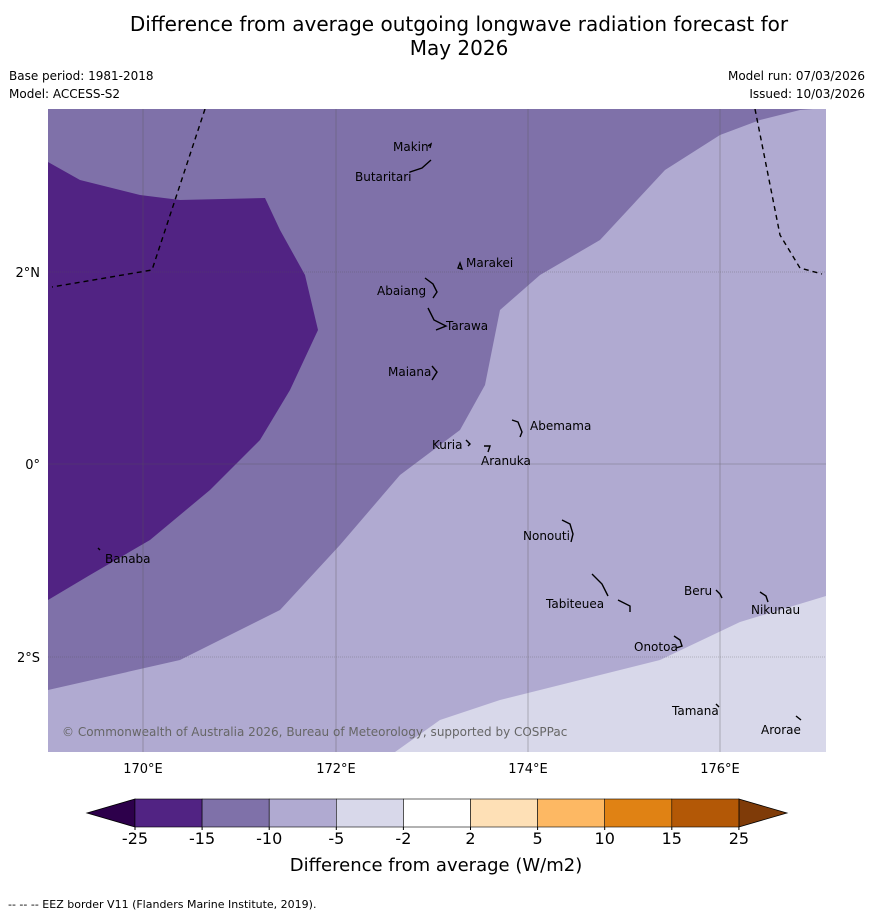  I want to click on lon-tick-label: 176°E, so click(720, 769).